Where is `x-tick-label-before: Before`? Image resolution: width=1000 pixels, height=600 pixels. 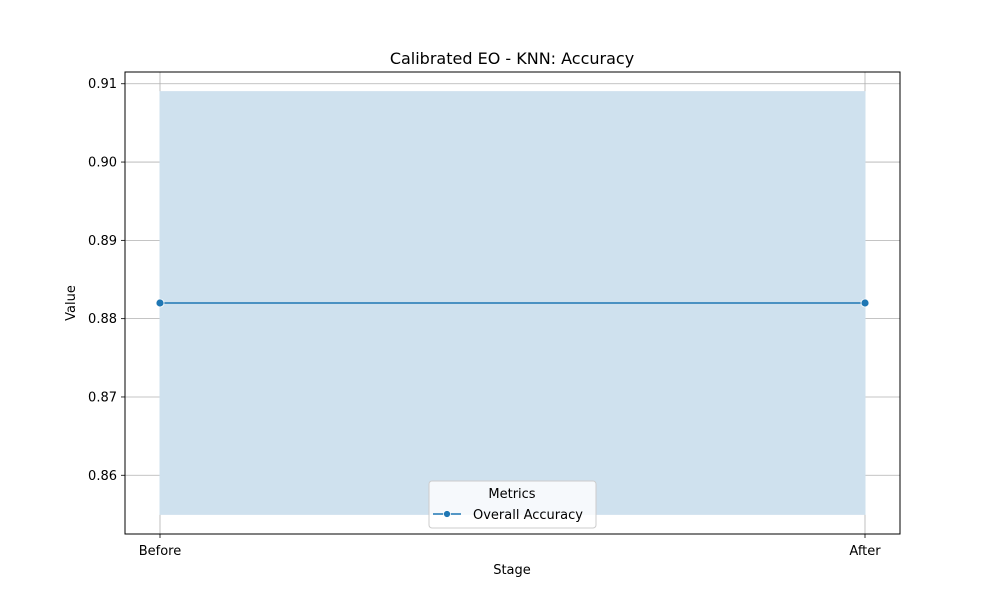 x-tick-label-before: Before is located at coordinates (160, 551).